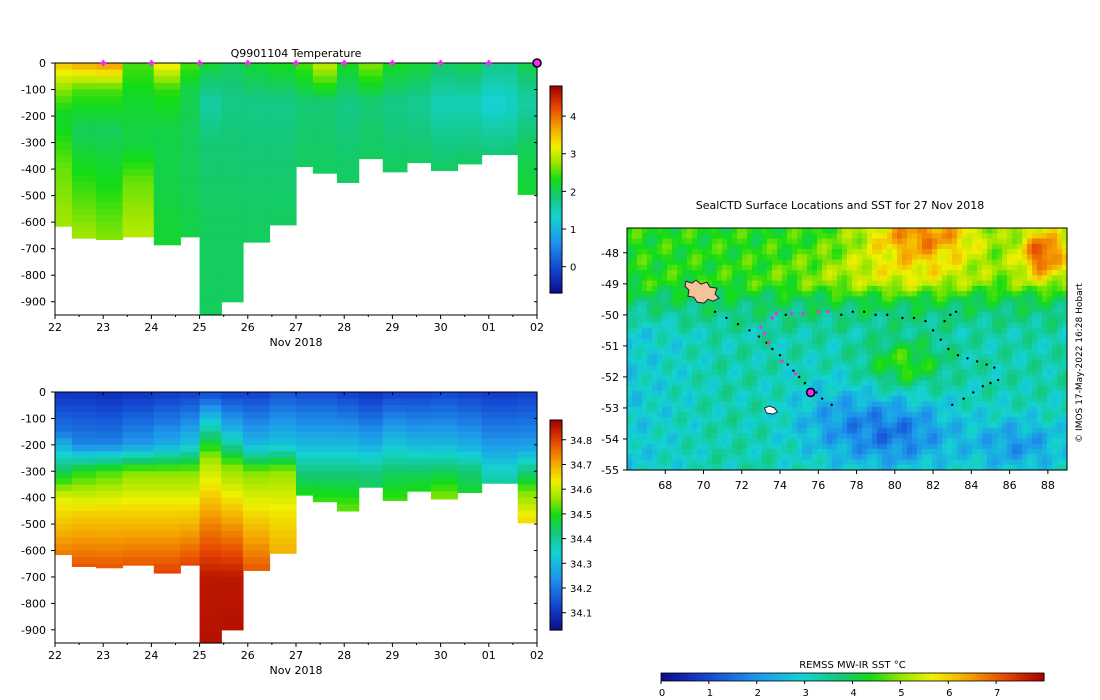 This screenshot has width=1100, height=700. Describe the element at coordinates (200, 655) in the screenshot. I see `x-tick-label: 25` at that location.